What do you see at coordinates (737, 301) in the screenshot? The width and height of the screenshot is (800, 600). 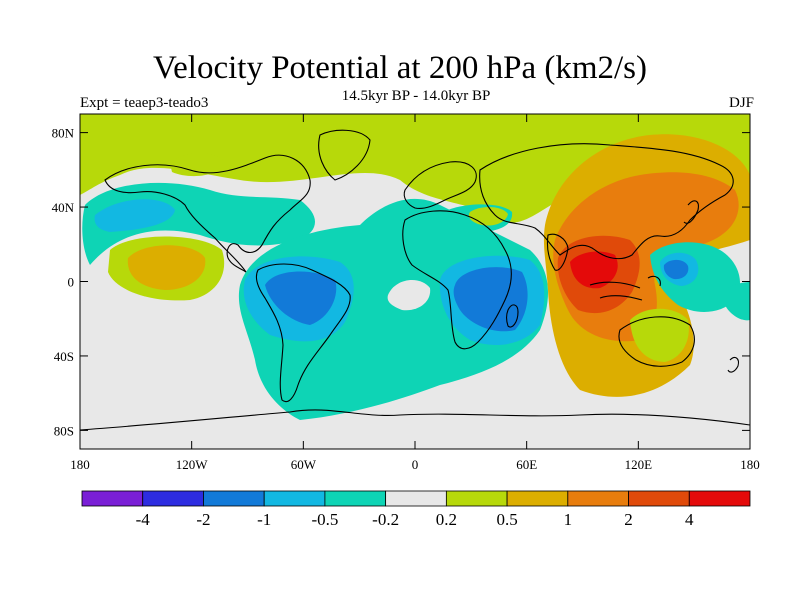 I see `field-east-edge` at bounding box center [737, 301].